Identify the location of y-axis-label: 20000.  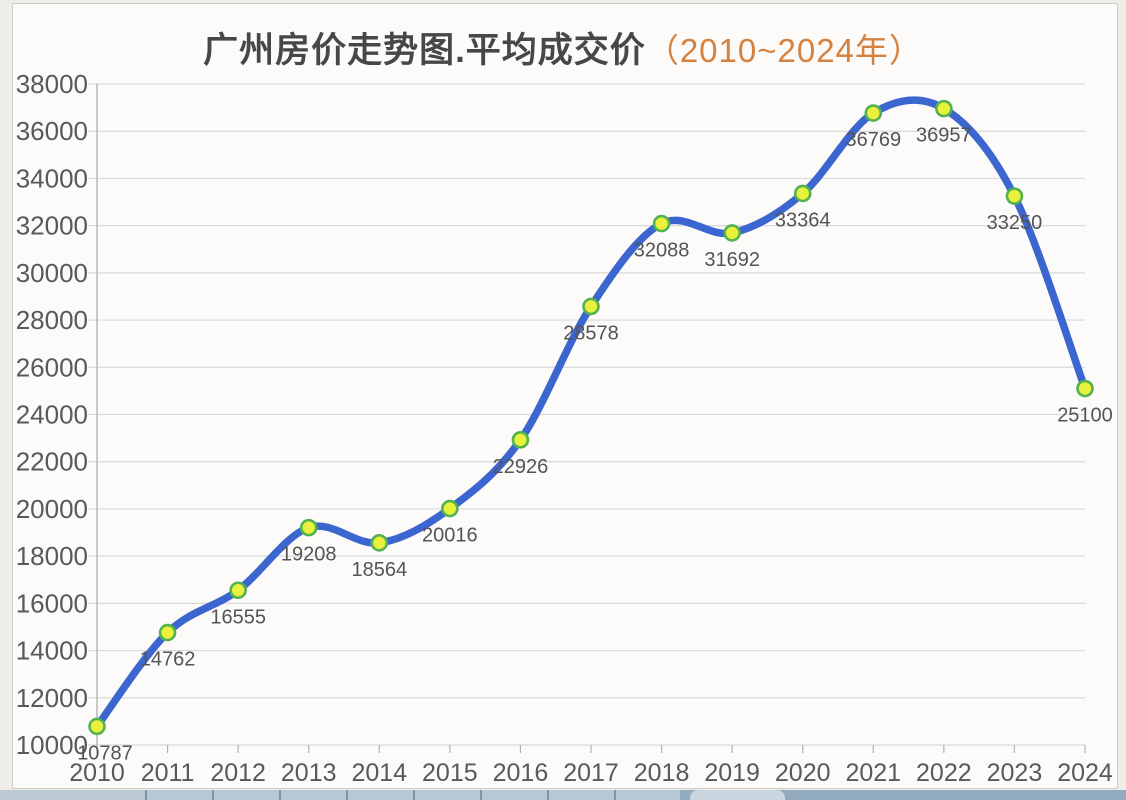
(52, 509).